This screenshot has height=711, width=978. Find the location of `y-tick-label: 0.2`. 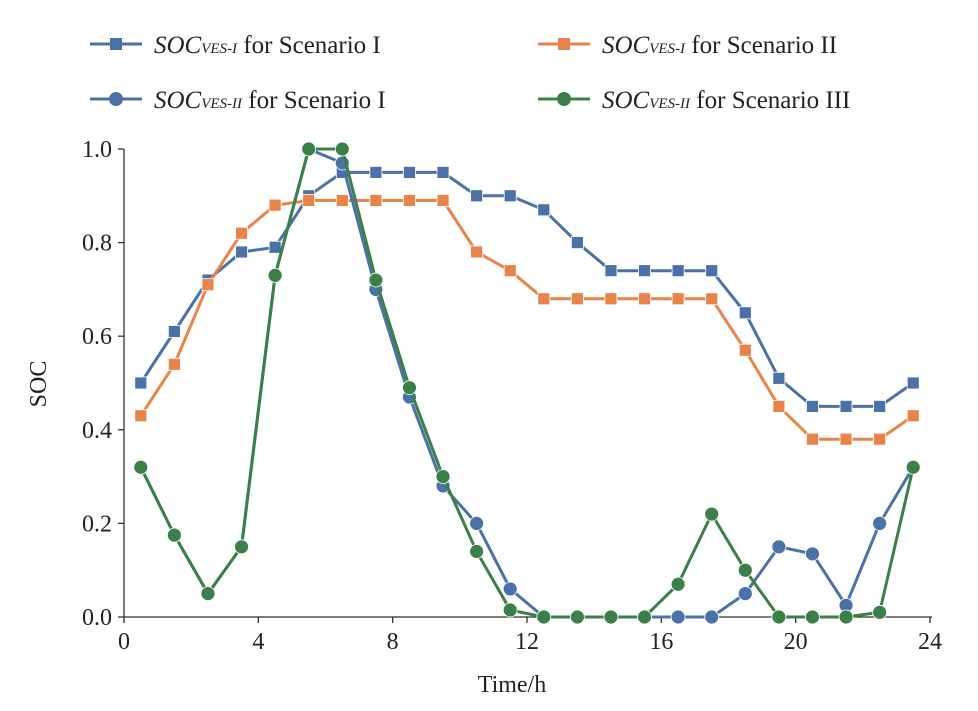

y-tick-label: 0.2 is located at coordinates (97, 524).